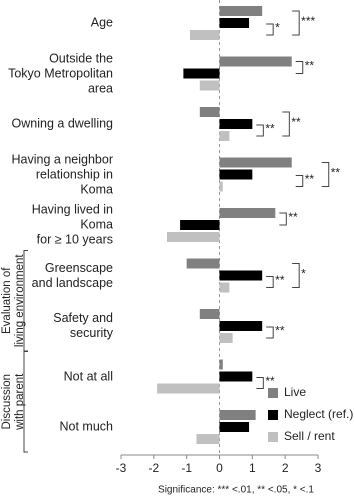 The image size is (354, 500). Describe the element at coordinates (86, 426) in the screenshot. I see `category-label: Not much` at that location.